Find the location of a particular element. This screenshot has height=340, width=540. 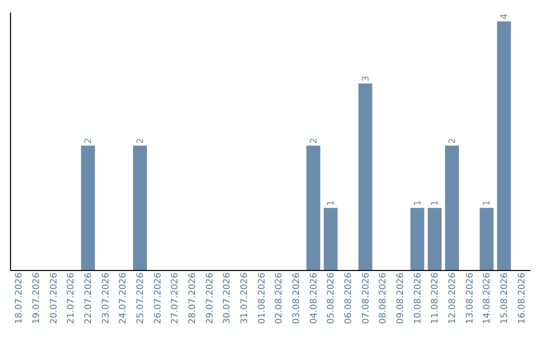

data-label: 3 is located at coordinates (366, 79).